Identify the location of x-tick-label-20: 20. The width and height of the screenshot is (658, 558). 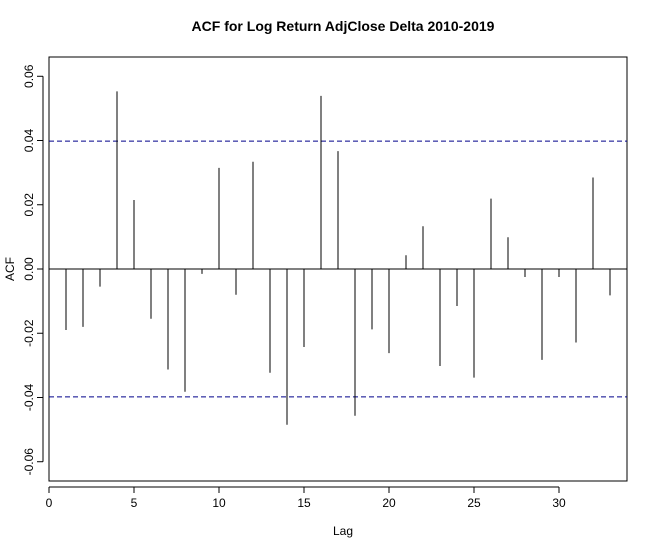
(389, 503).